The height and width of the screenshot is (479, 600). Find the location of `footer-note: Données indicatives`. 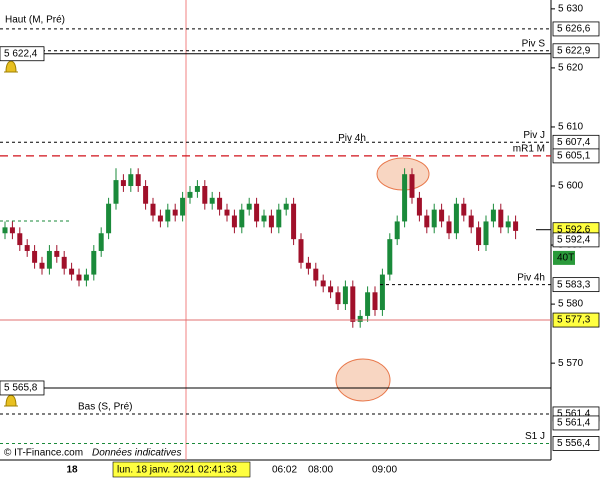

footer-note: Données indicatives is located at coordinates (137, 453).